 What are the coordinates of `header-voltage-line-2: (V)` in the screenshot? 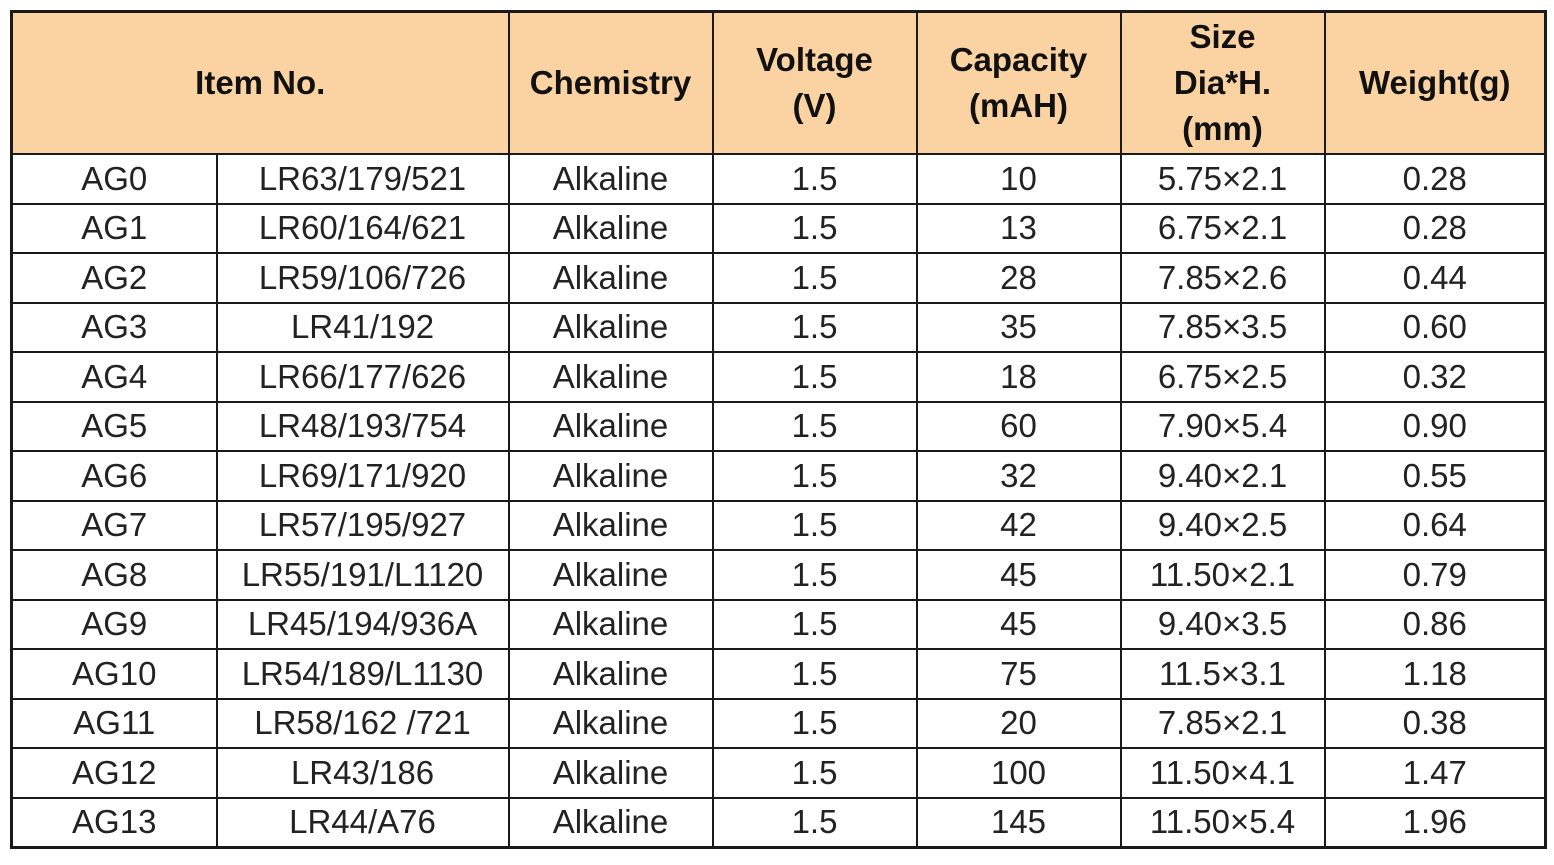 It's located at (814, 105).